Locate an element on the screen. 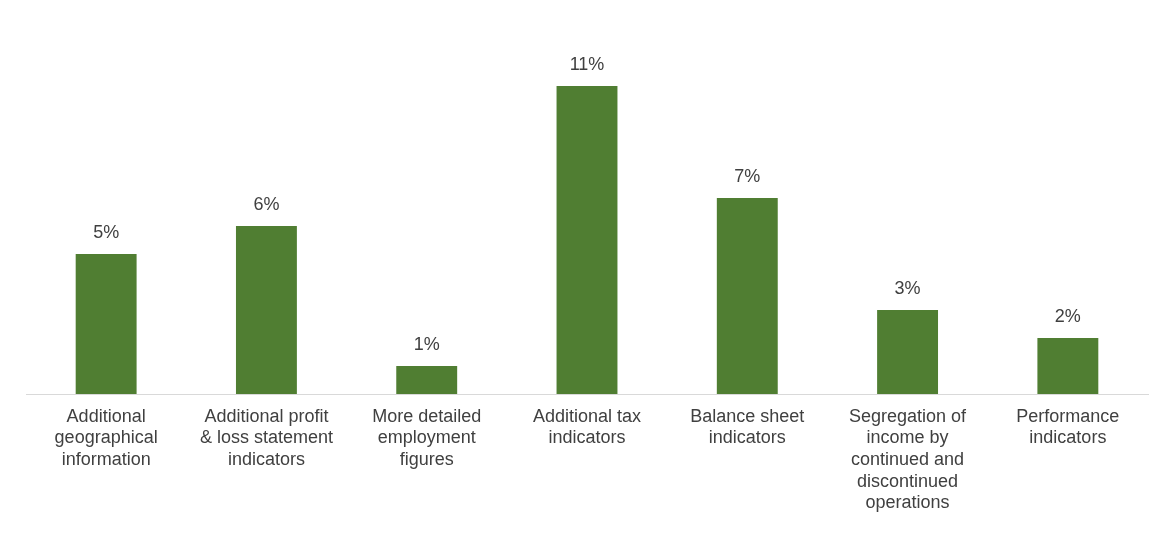 The width and height of the screenshot is (1166, 534). data-label: 2% is located at coordinates (1067, 315).